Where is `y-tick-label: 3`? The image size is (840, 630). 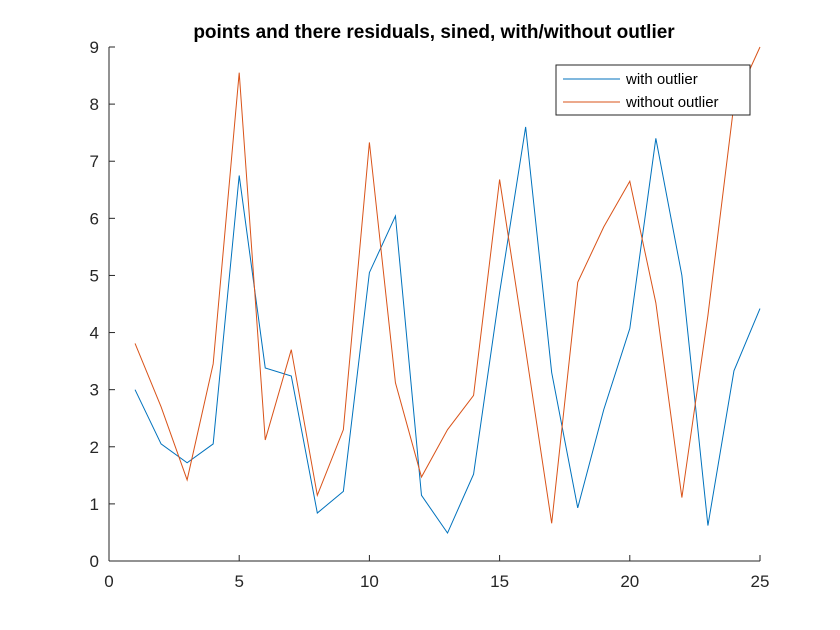
y-tick-label: 3 is located at coordinates (94, 390).